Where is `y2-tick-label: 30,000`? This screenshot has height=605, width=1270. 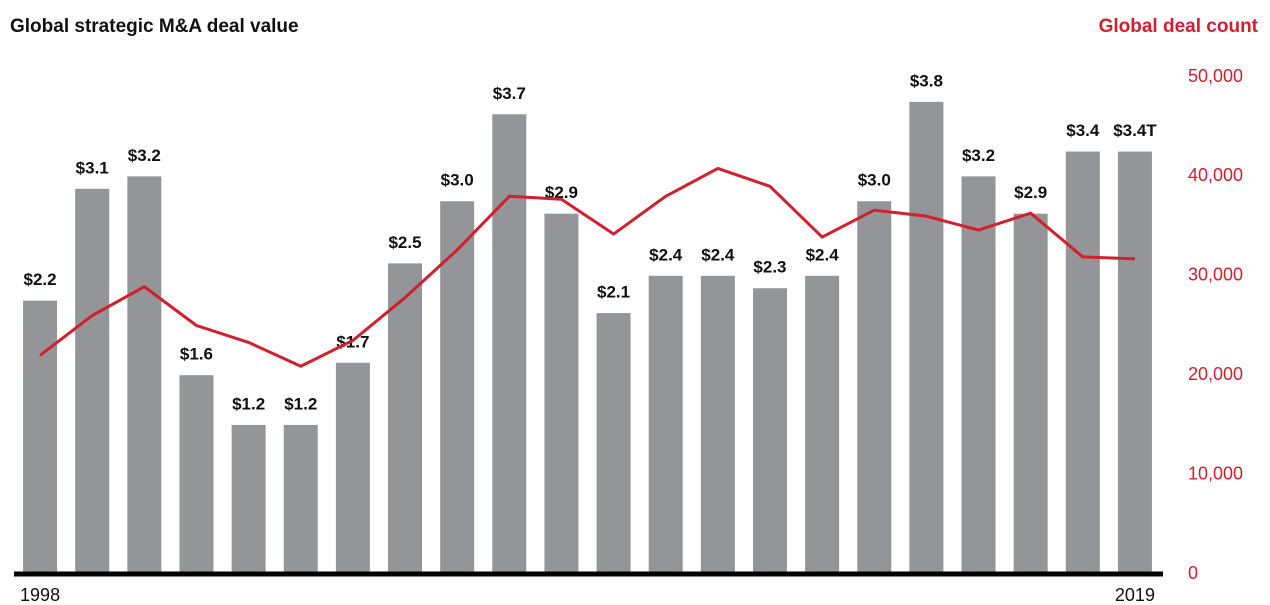 y2-tick-label: 30,000 is located at coordinates (1215, 275).